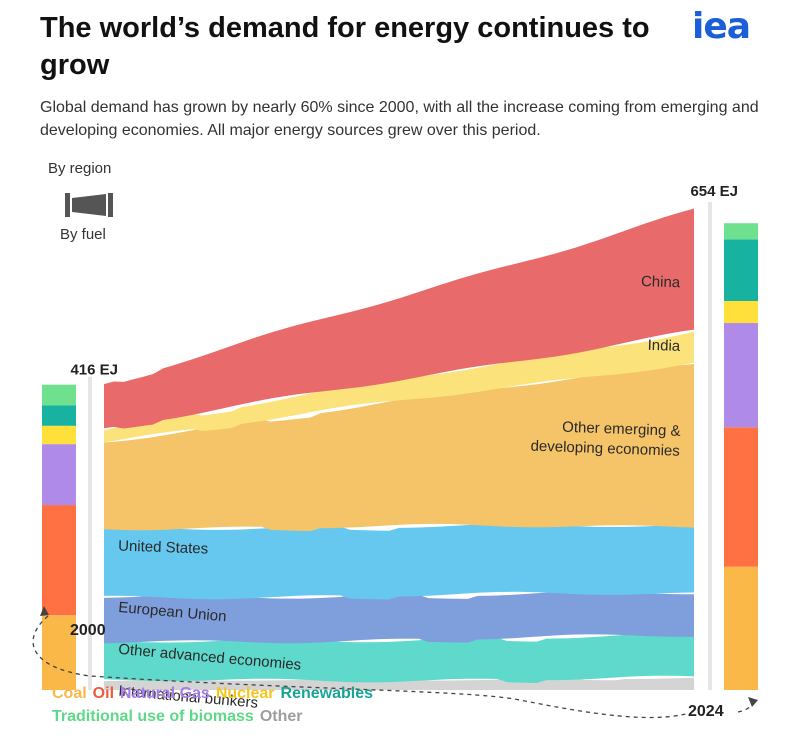  I want to click on area-other-advanced-economies, so click(399, 658).